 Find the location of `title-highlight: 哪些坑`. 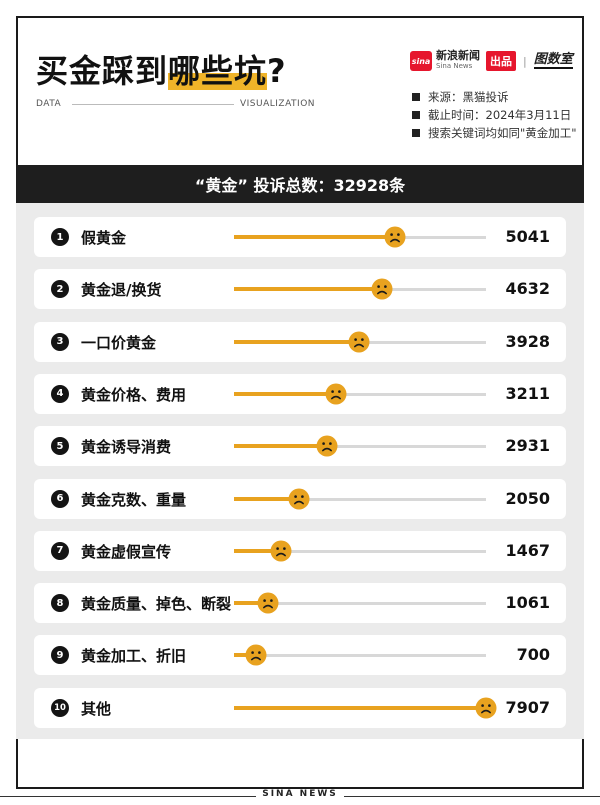

title-highlight: 哪些坑 is located at coordinates (218, 71).